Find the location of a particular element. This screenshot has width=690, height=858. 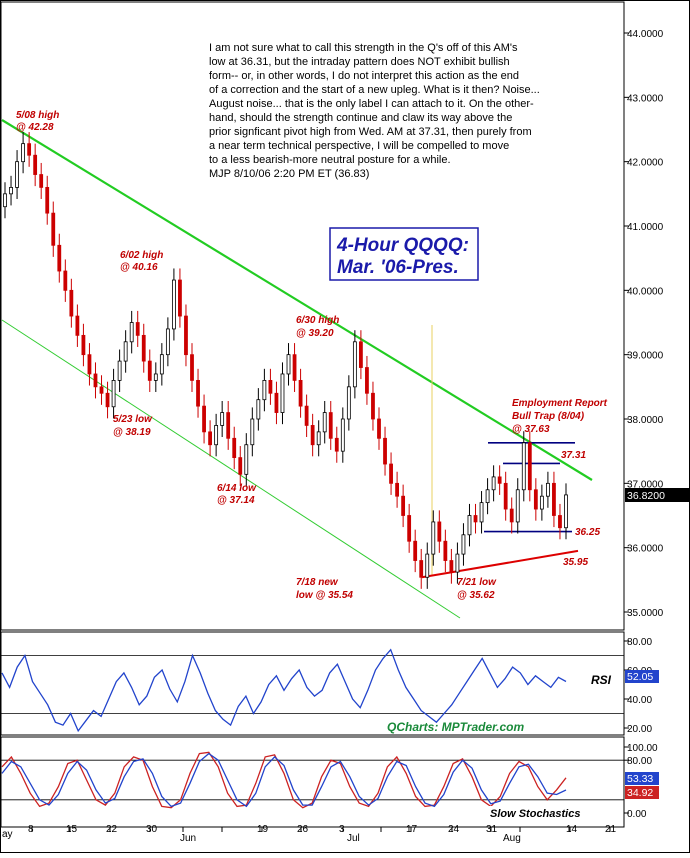

annotation-label: 7/21 low is located at coordinates (477, 582).